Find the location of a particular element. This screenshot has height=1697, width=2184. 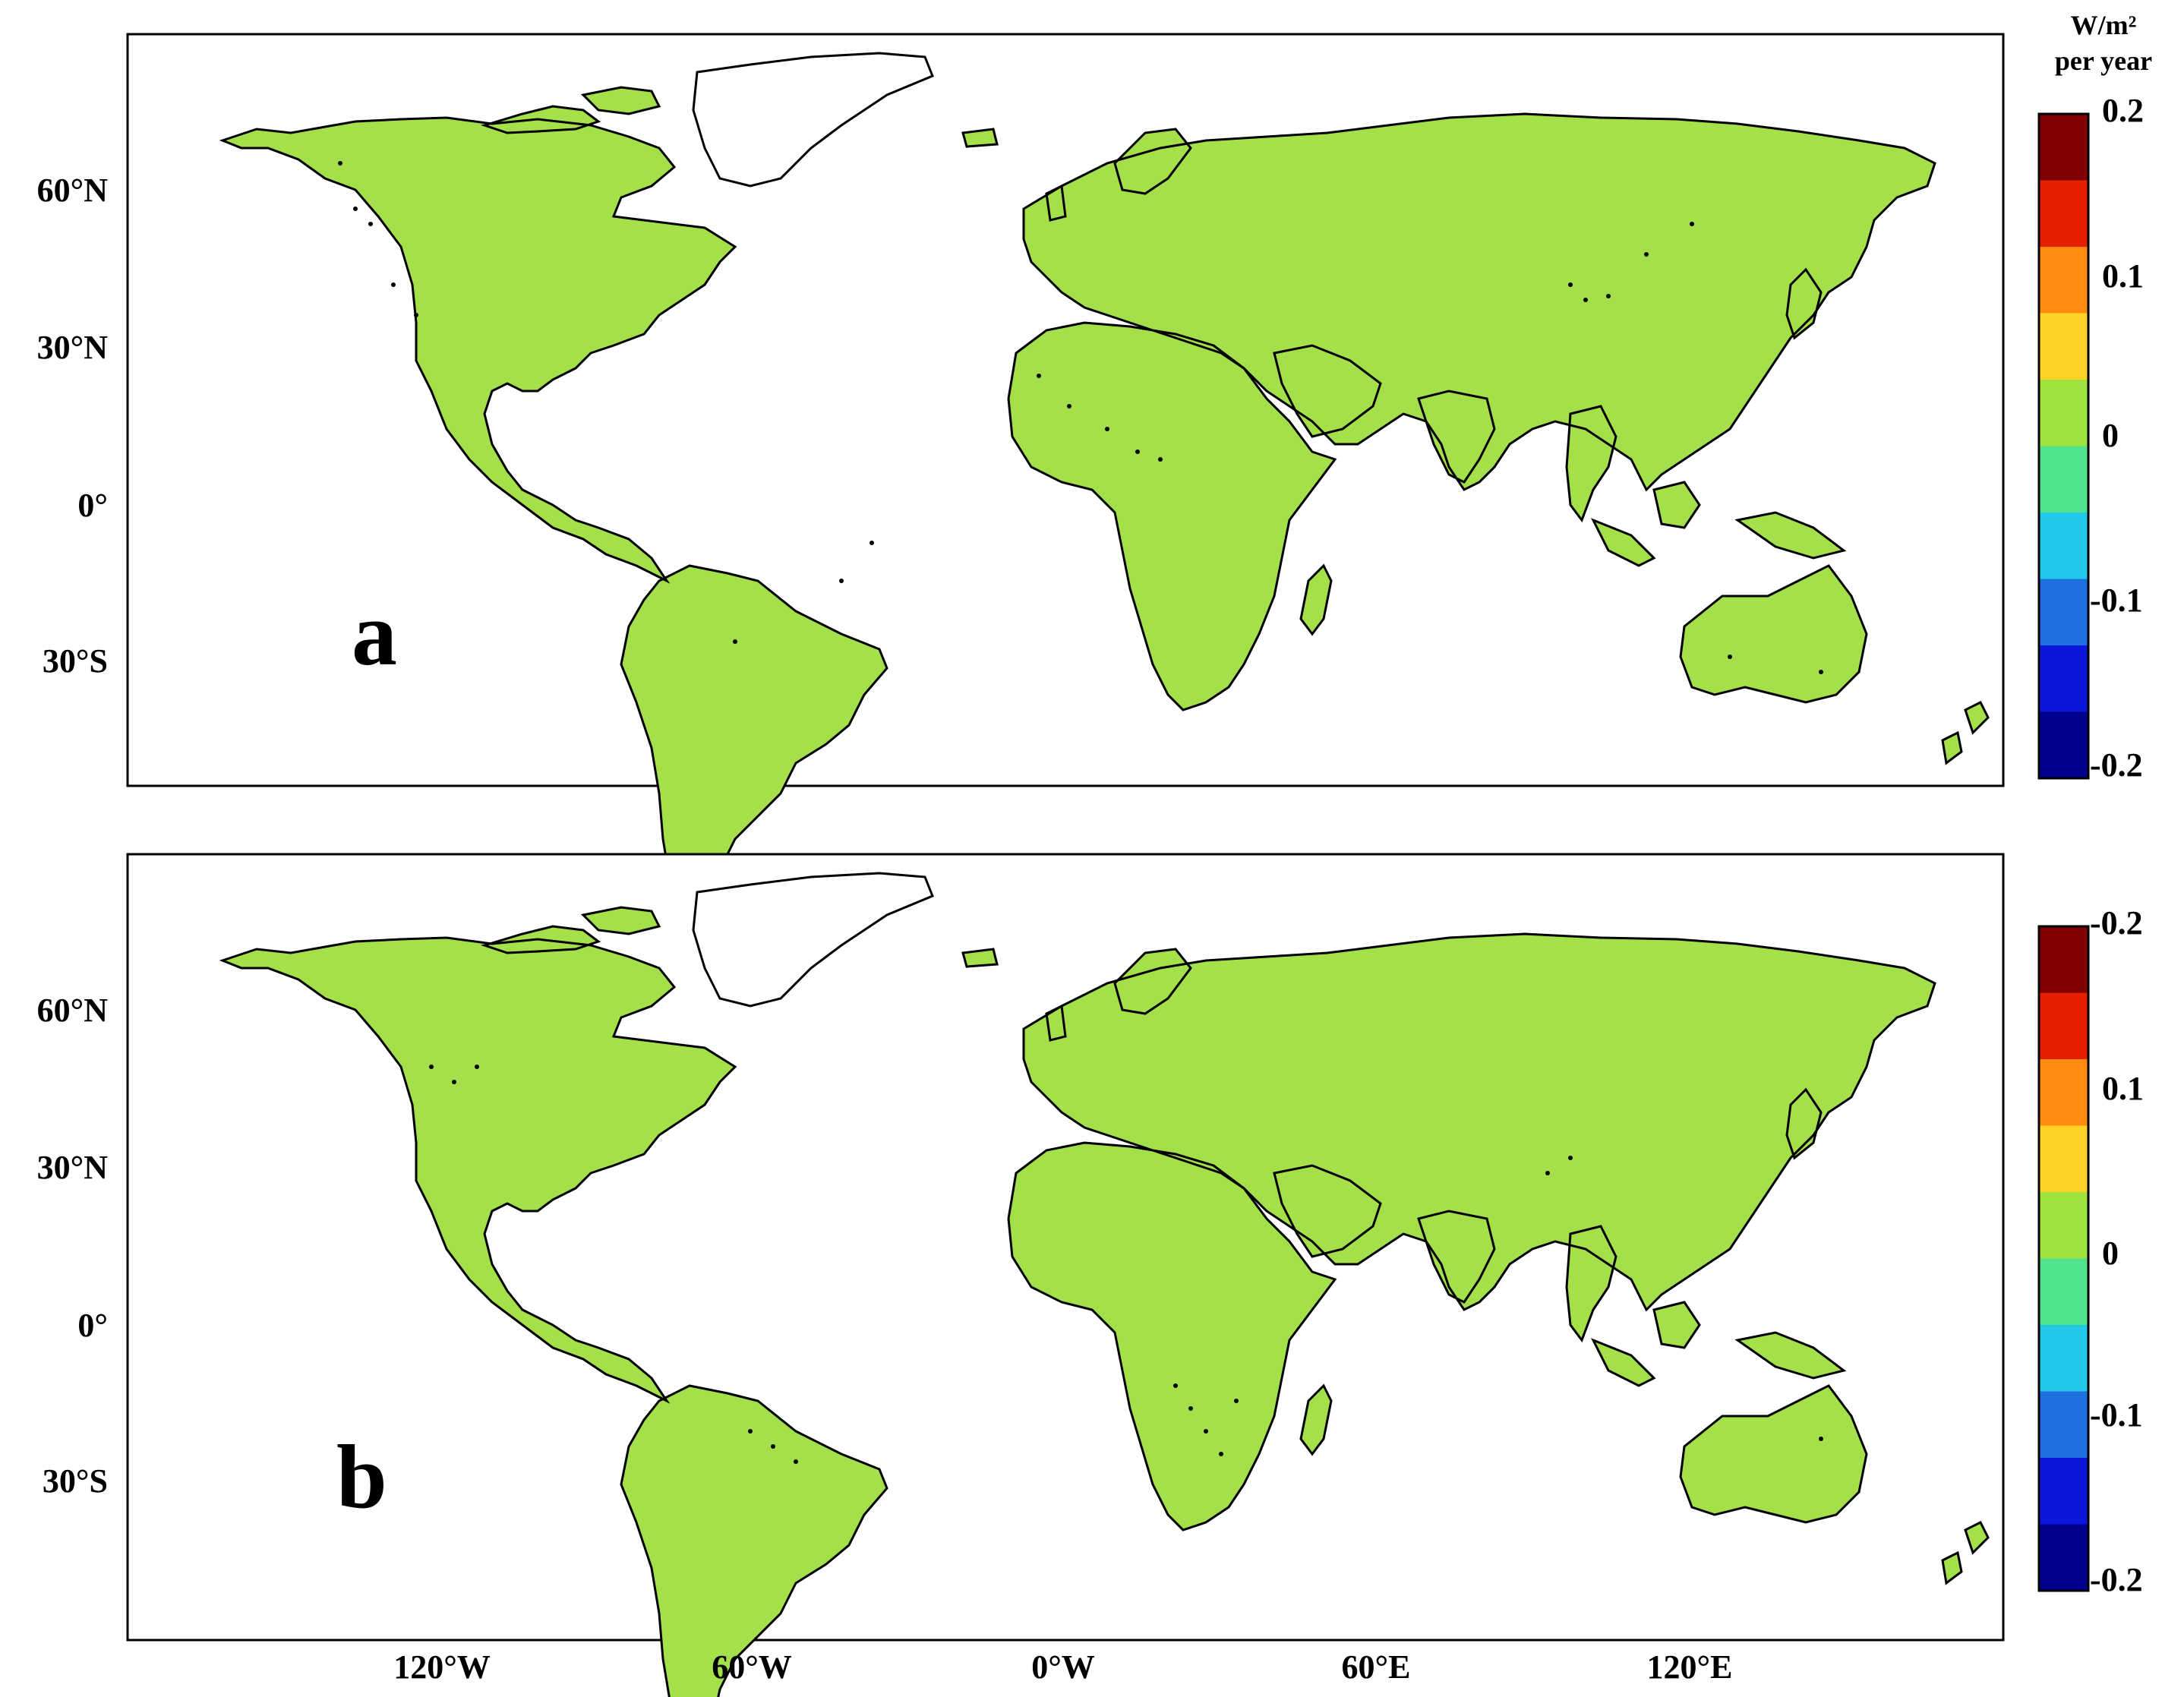

colorbar-a is located at coordinates (2063, 446).